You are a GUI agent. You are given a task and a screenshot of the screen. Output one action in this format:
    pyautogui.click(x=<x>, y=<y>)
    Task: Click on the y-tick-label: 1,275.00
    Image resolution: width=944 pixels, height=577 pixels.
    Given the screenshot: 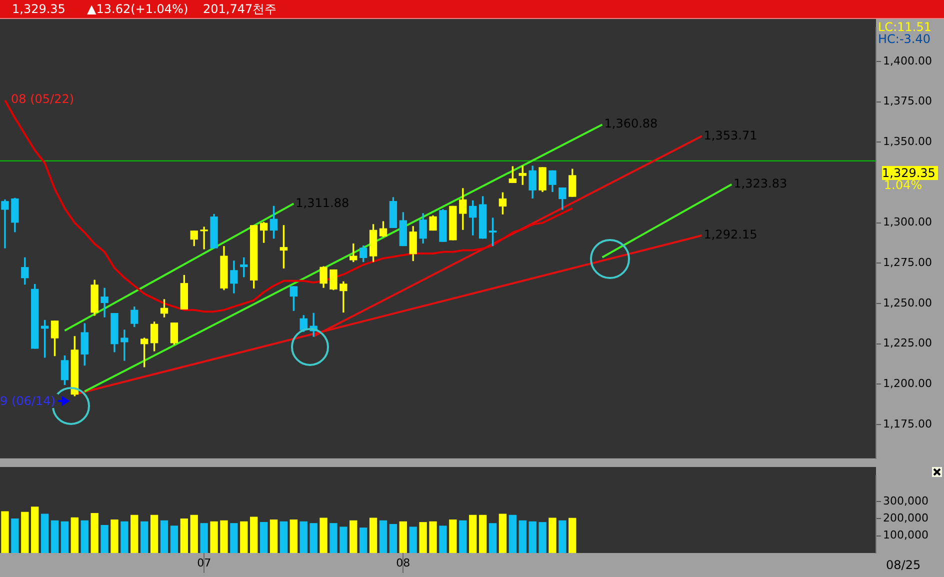 What is the action you would take?
    pyautogui.click(x=907, y=263)
    